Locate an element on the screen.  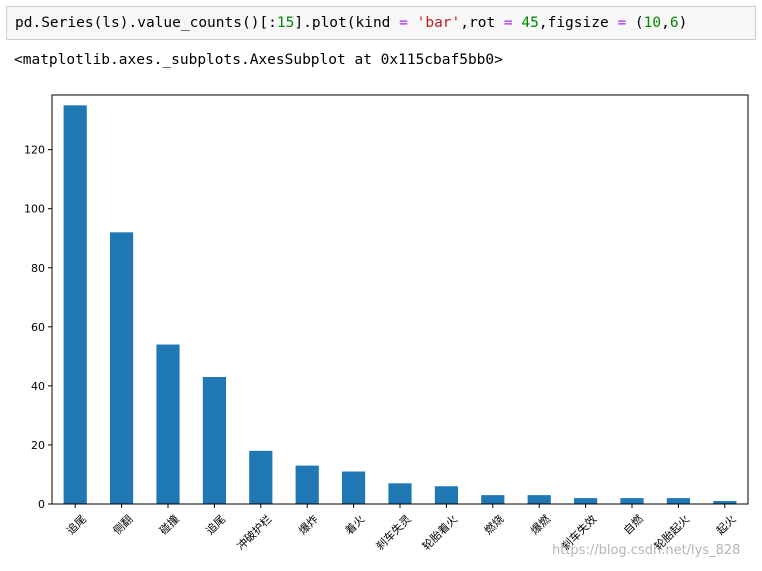
y-tick-label: 60 is located at coordinates (38, 327).